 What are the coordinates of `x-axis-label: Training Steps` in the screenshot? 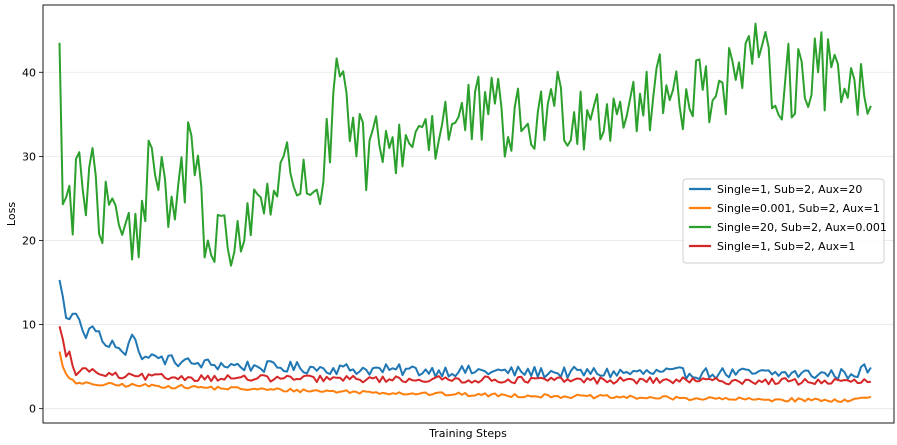 It's located at (467, 433).